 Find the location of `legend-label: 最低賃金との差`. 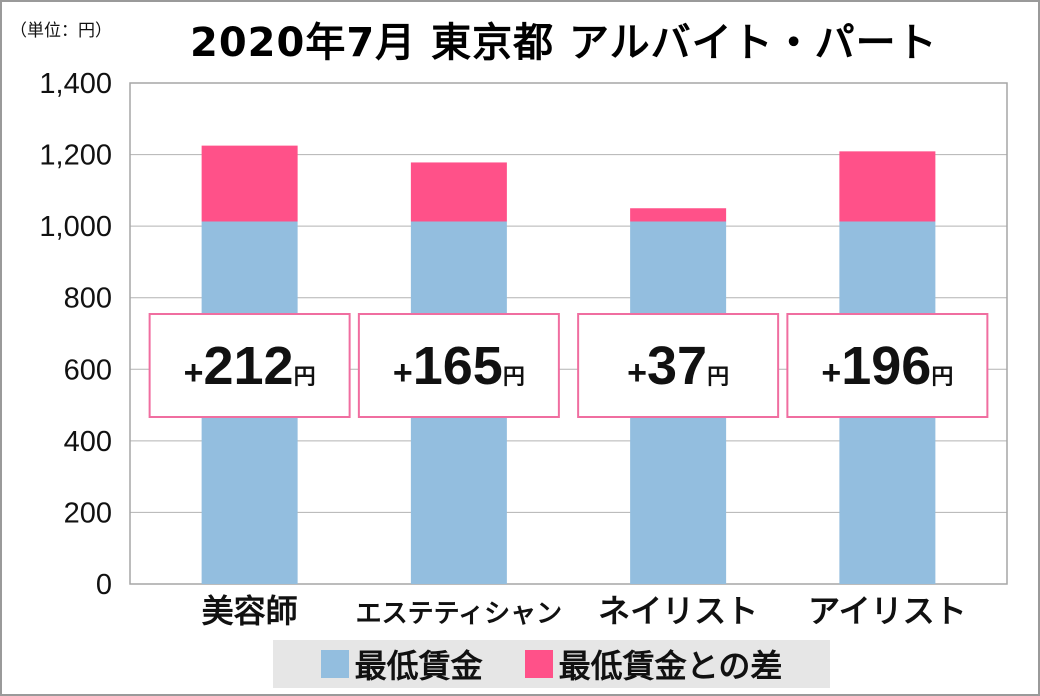

legend-label: 最低賃金との差 is located at coordinates (670, 666).